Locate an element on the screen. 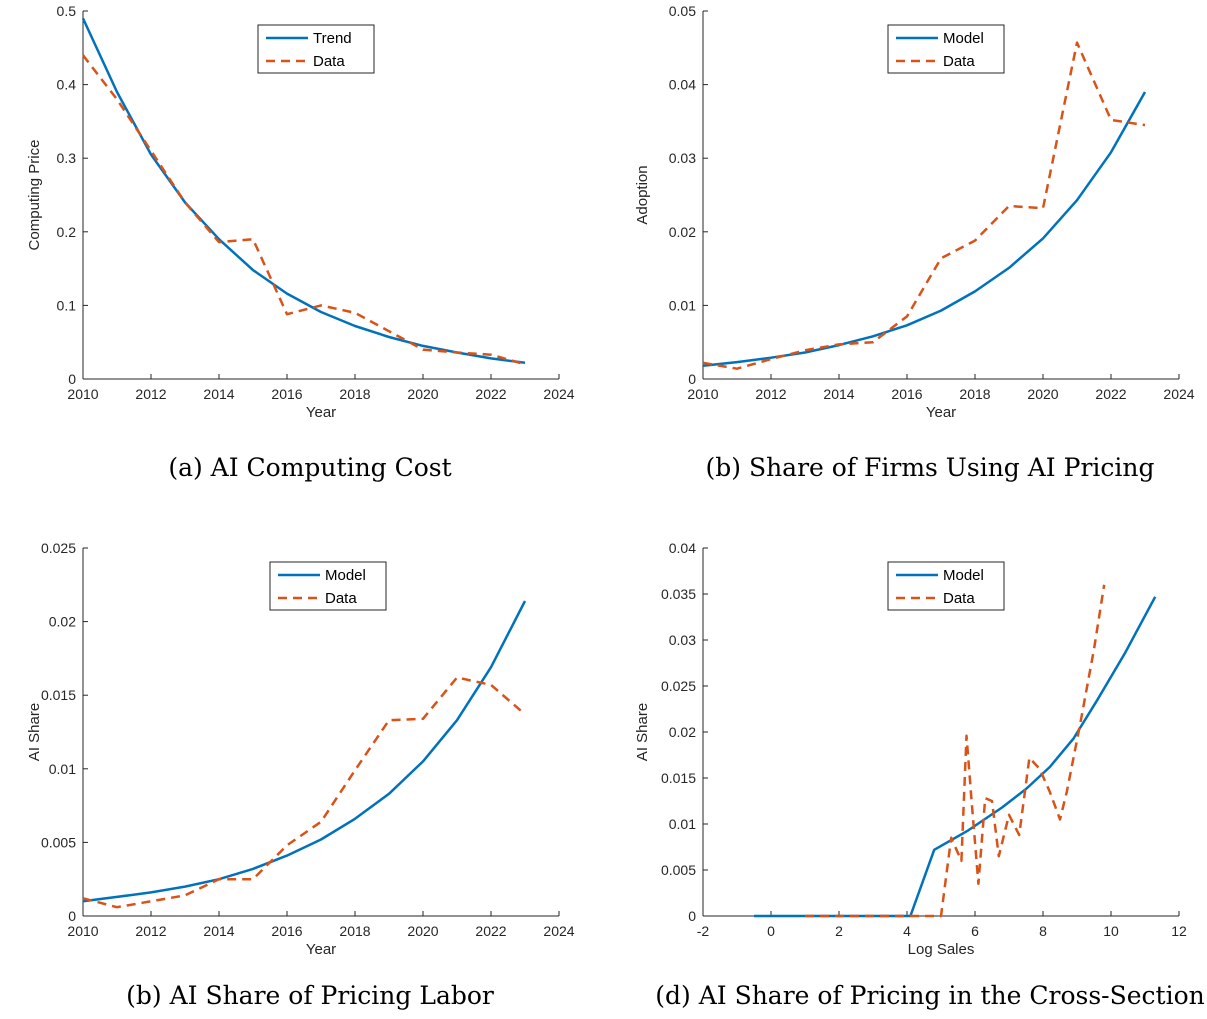  x-axis-label: Log Sales is located at coordinates (941, 949).